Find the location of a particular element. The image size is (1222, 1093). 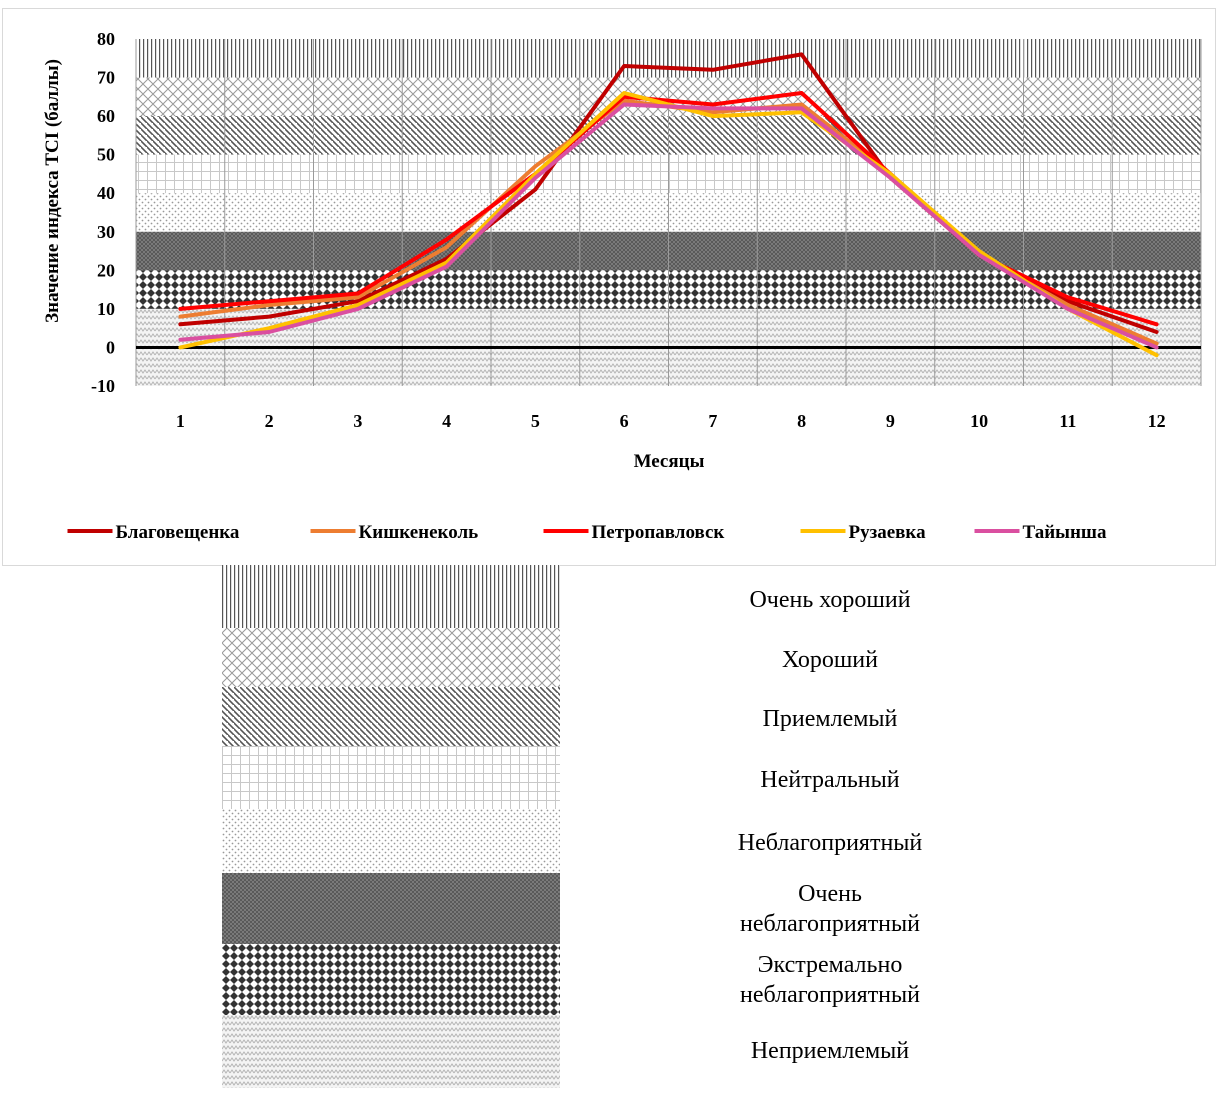

y-tick-label: 60 is located at coordinates (106, 116).